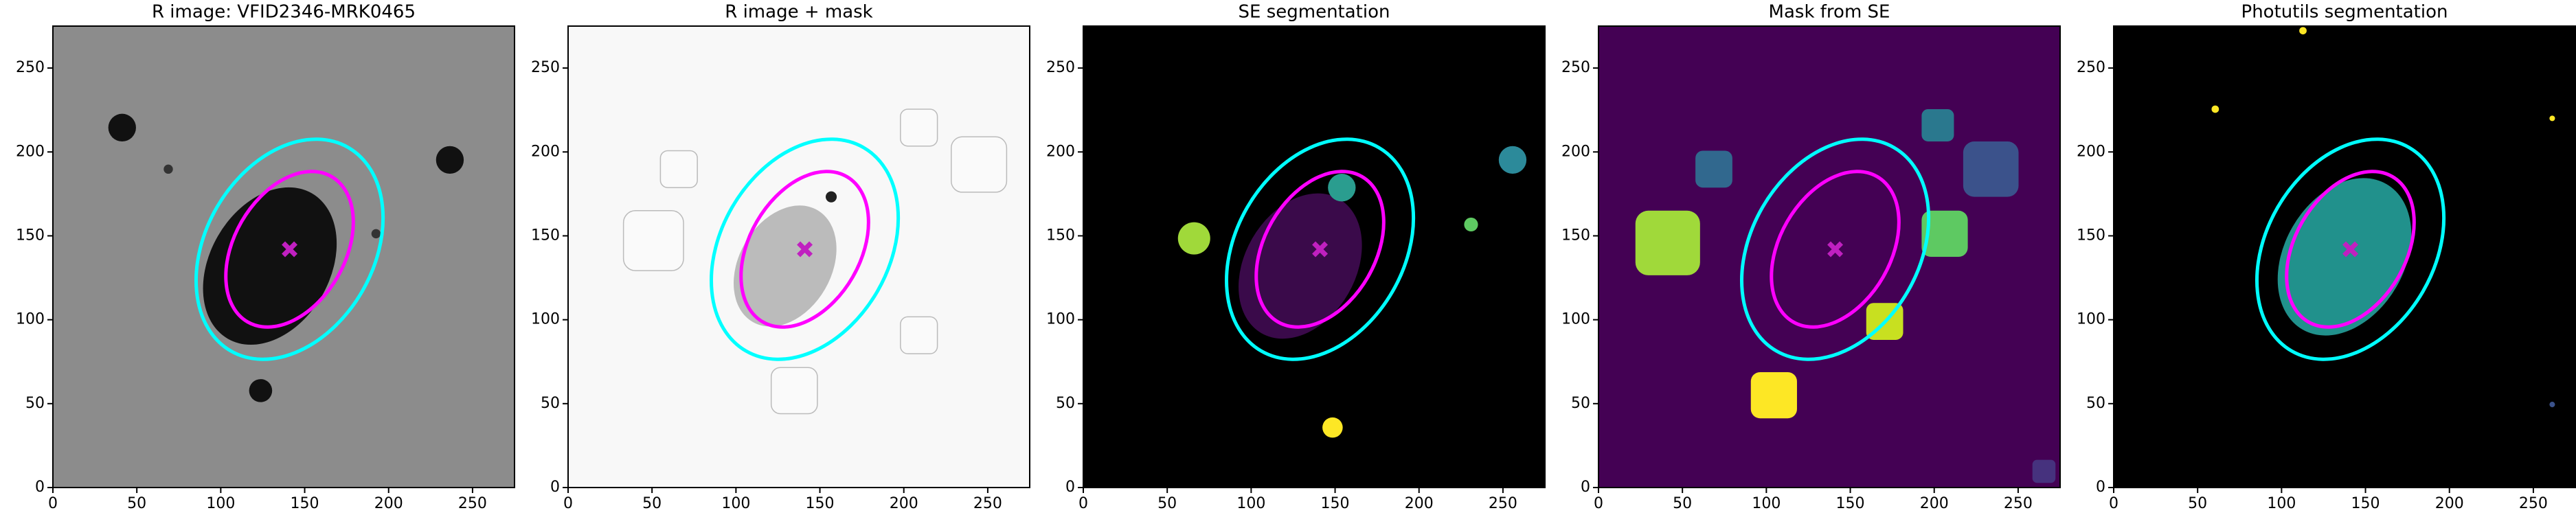  What do you see at coordinates (284, 12) in the screenshot?
I see `axes-title: R image: VFID2346-MRK0465` at bounding box center [284, 12].